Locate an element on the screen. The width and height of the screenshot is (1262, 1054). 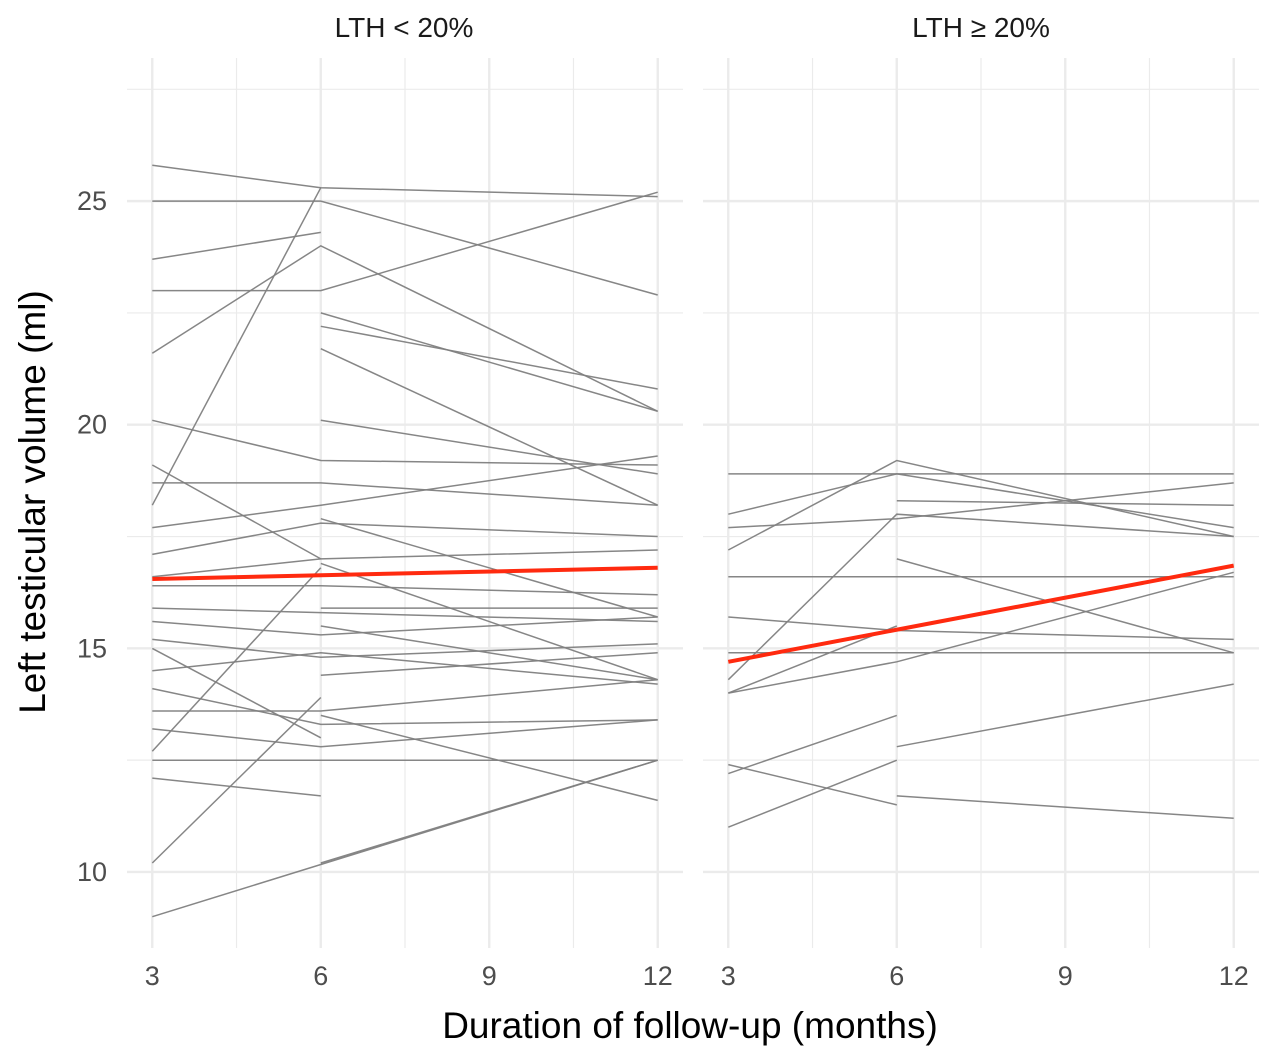
panel-title-right: LTH ≥ 20% is located at coordinates (981, 27).